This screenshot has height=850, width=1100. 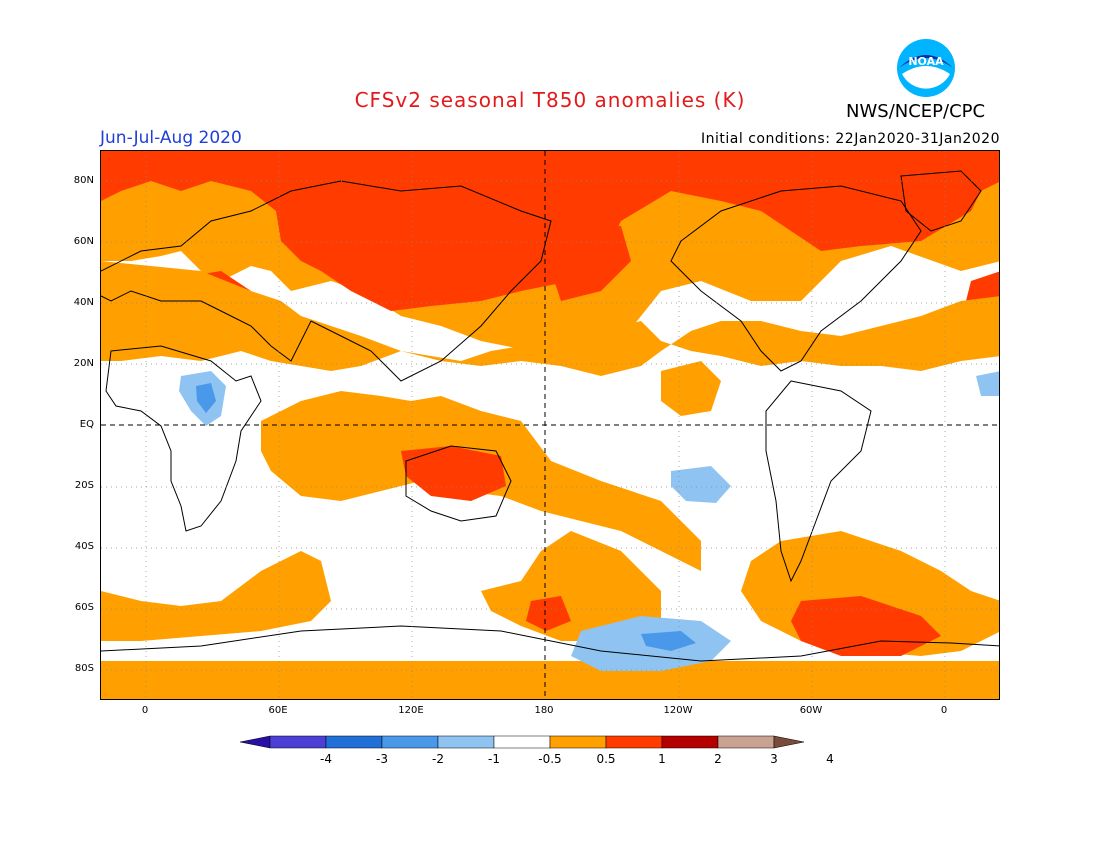 I want to click on anomaly-region-antarctic-orange, so click(x=550, y=680).